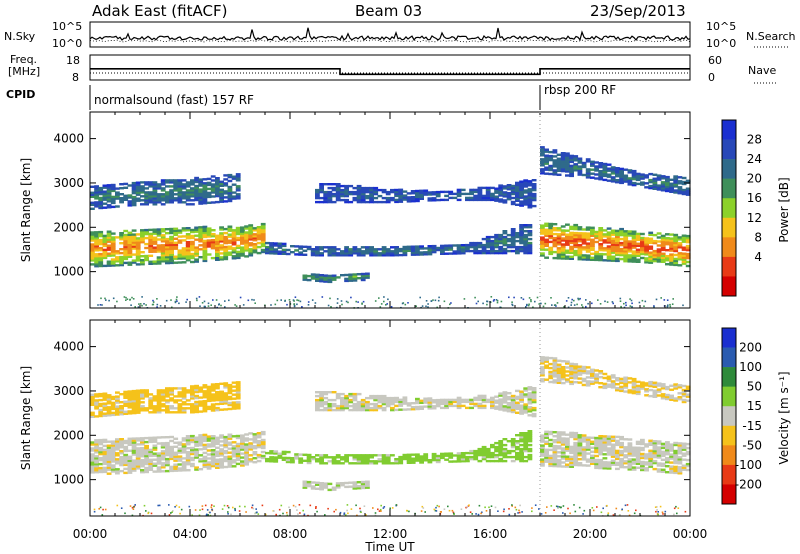  Describe the element at coordinates (390, 67) in the screenshot. I see `freq-strip-frame` at that location.